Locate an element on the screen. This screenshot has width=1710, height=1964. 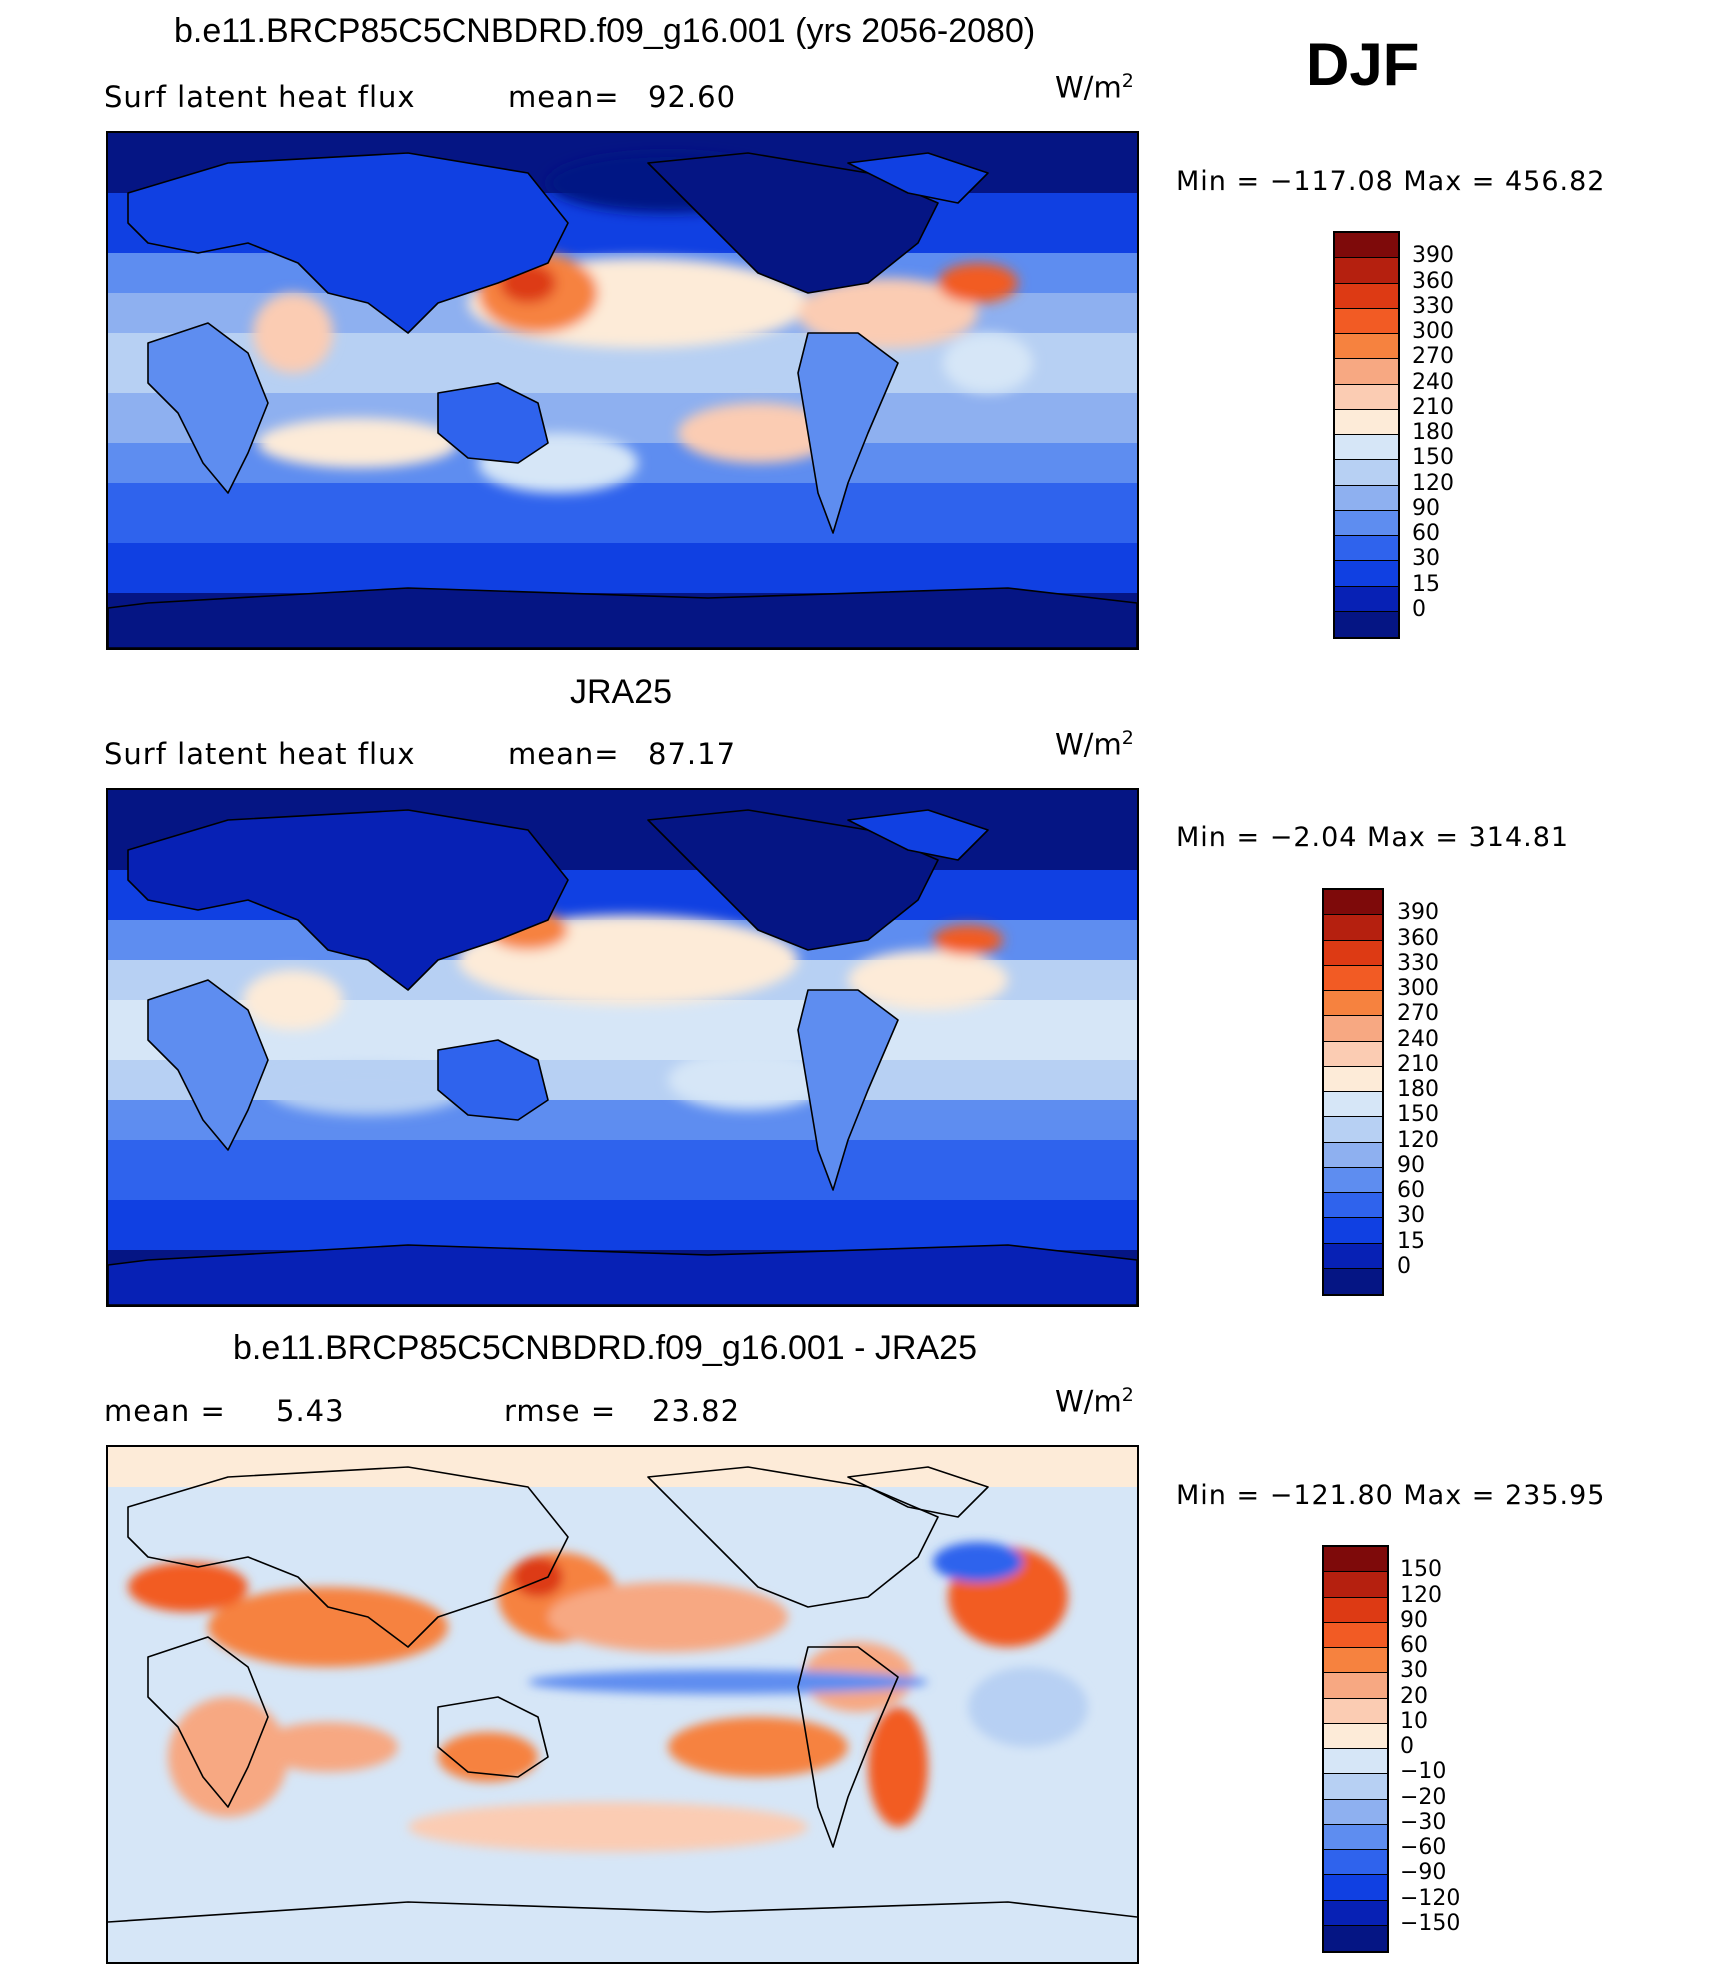
colorbar-tick-label: 10 is located at coordinates (1414, 1721).